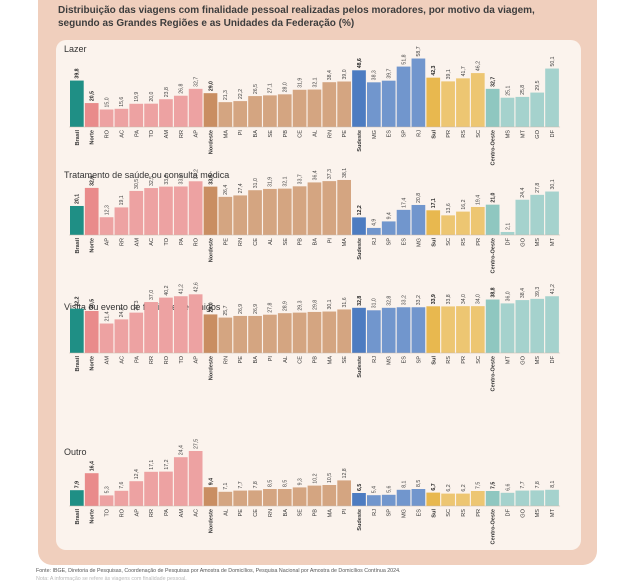  I want to click on data-label: 39,3, so click(538, 292).